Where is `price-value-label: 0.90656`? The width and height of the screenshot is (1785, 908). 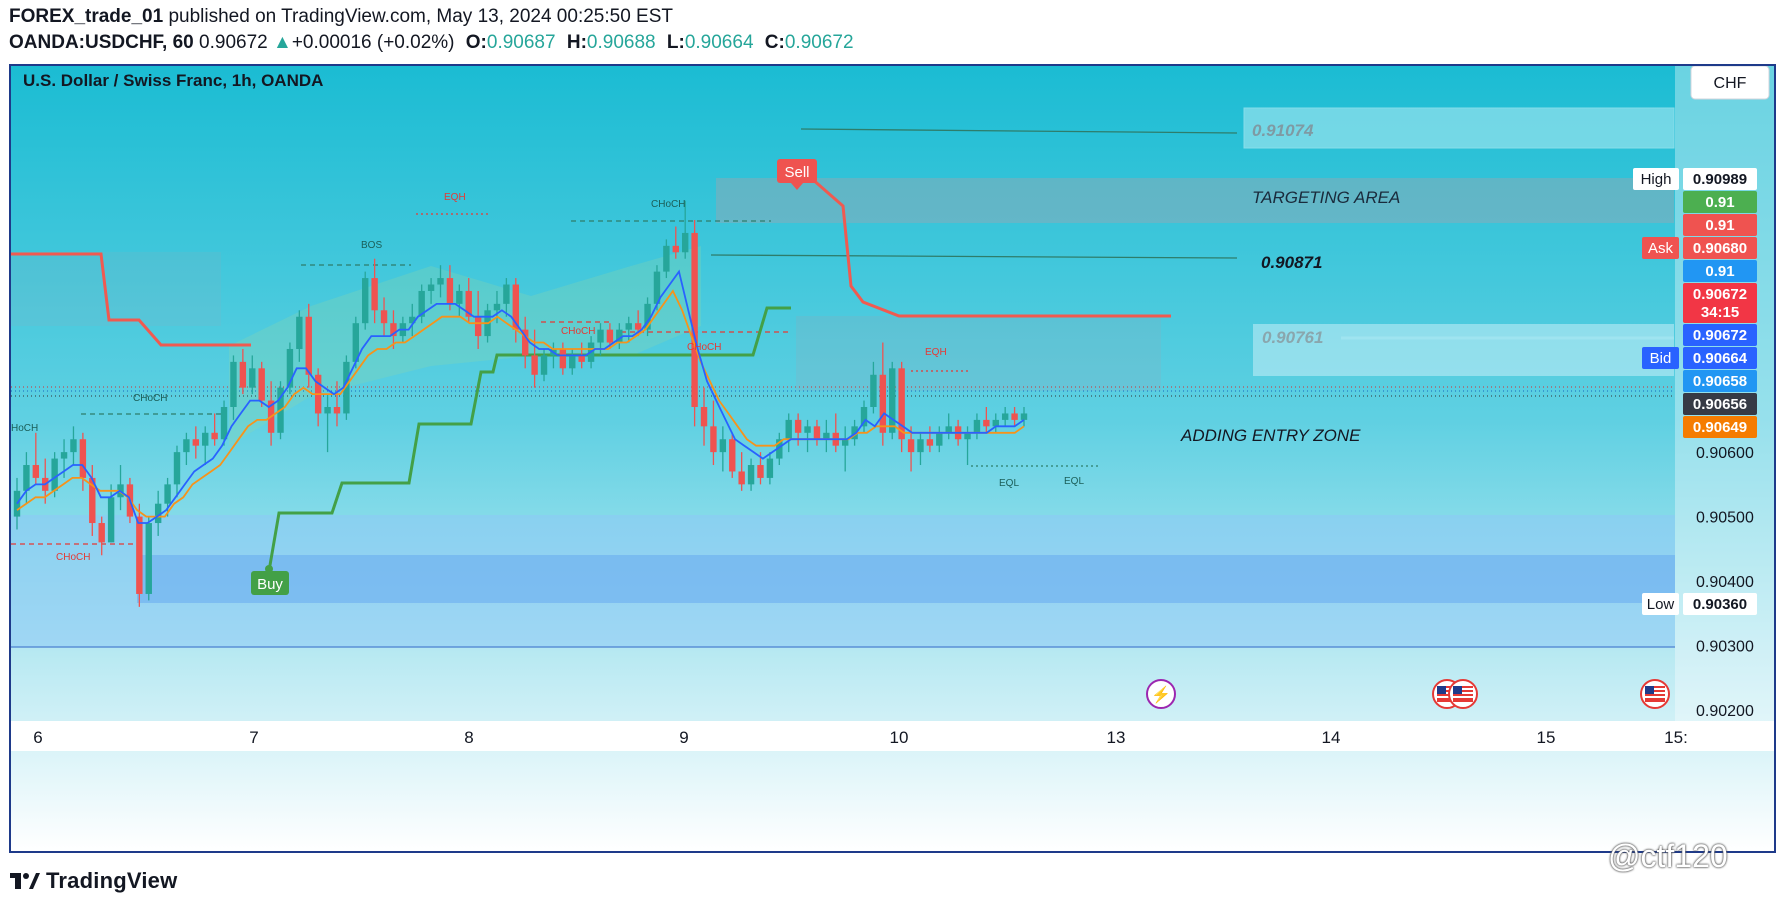 price-value-label: 0.90656 is located at coordinates (1720, 404).